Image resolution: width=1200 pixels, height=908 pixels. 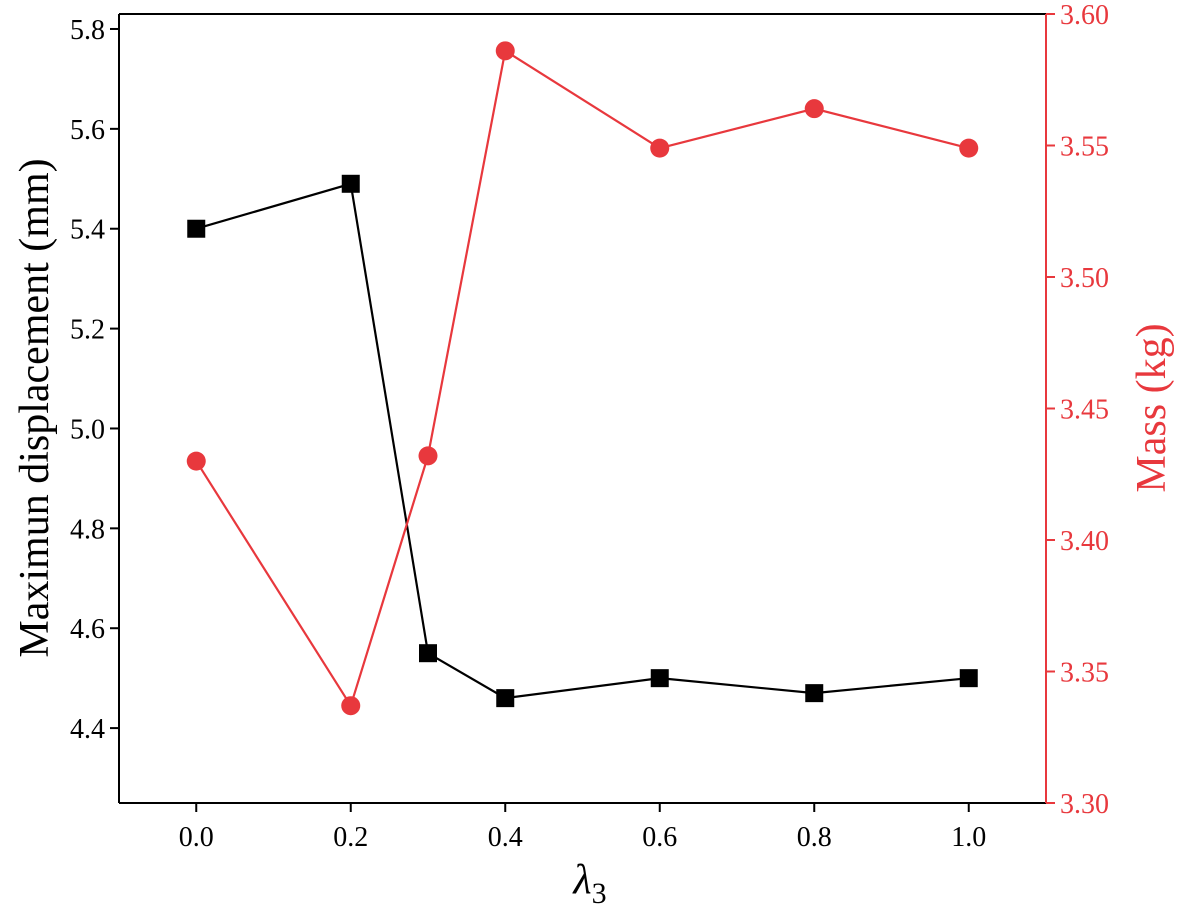 I want to click on right-tick-label: 3.40, so click(x=1084, y=541).